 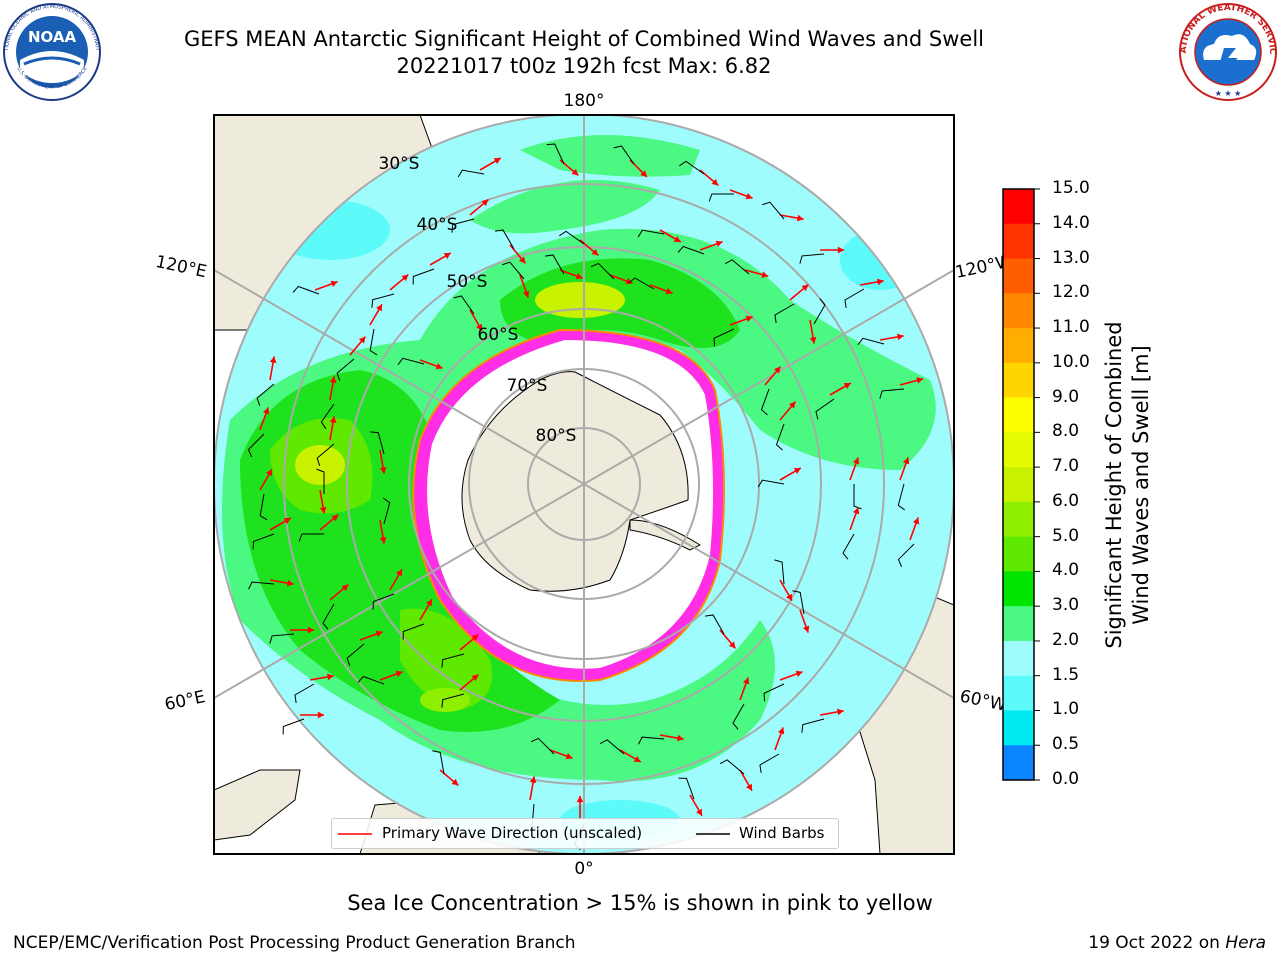 I want to click on lat-label-70s: 70°S, so click(x=527, y=386).